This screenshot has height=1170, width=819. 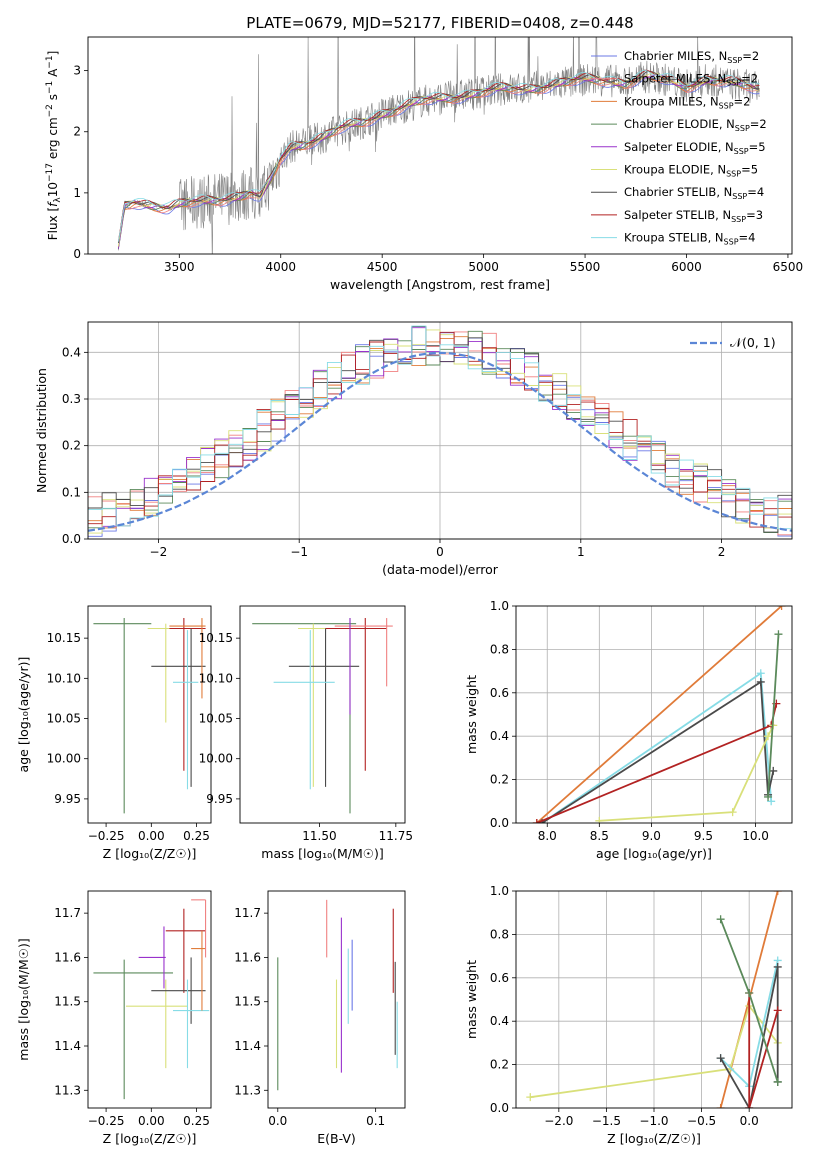 What do you see at coordinates (77, 193) in the screenshot?
I see `y-tick-label: 1` at bounding box center [77, 193].